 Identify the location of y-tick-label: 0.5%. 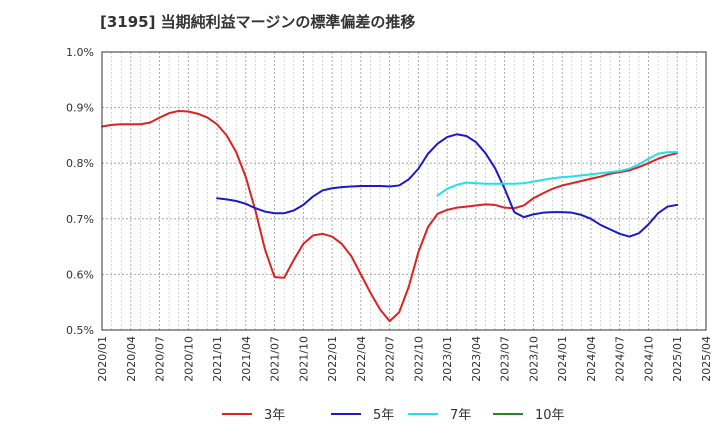
(80, 330).